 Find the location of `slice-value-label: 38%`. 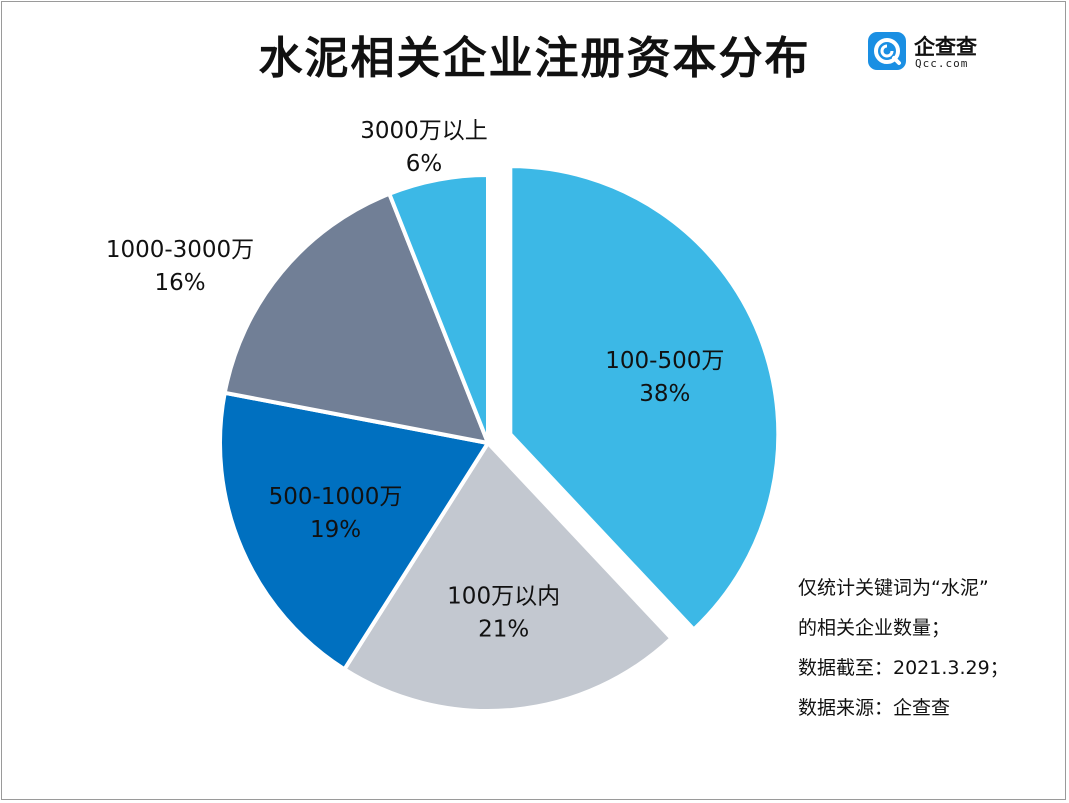

slice-value-label: 38% is located at coordinates (664, 394).